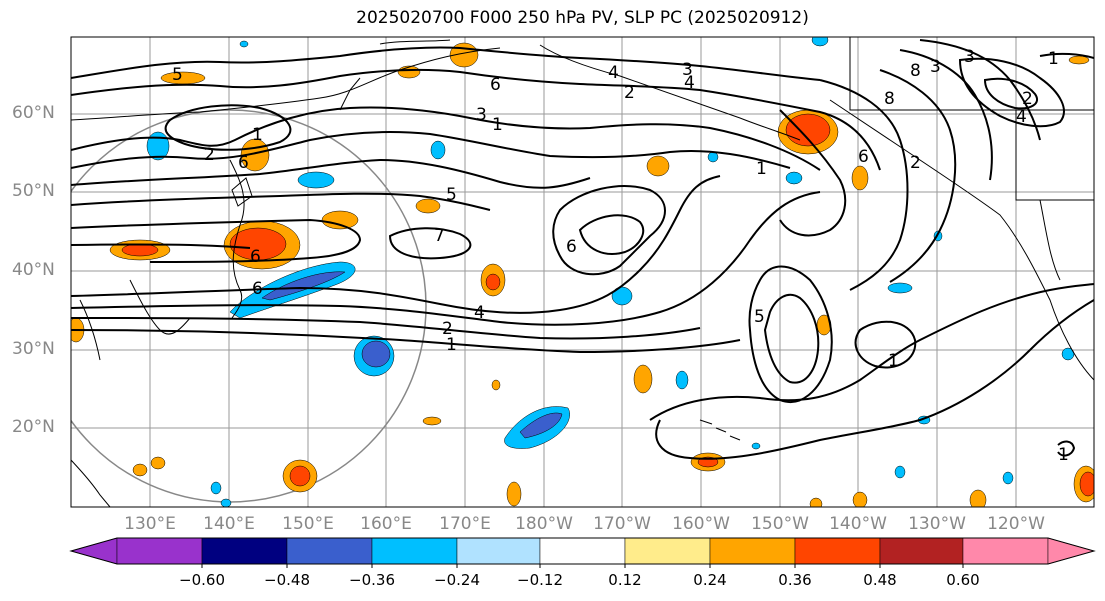 Image resolution: width=1105 pixels, height=601 pixels. I want to click on lon-label-140w: 140°W, so click(858, 524).